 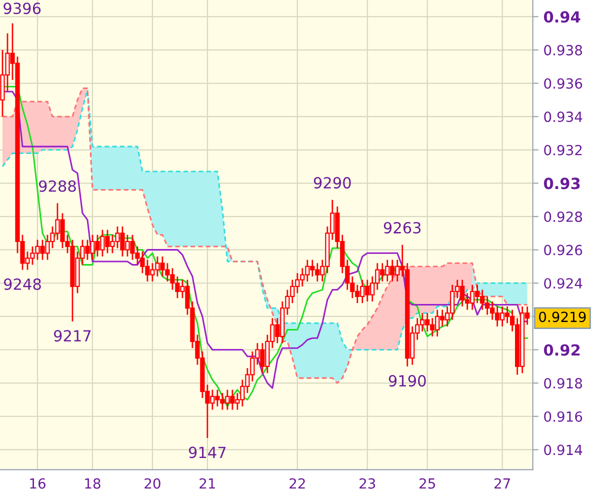 I want to click on x-tick-label: 18, so click(x=92, y=483).